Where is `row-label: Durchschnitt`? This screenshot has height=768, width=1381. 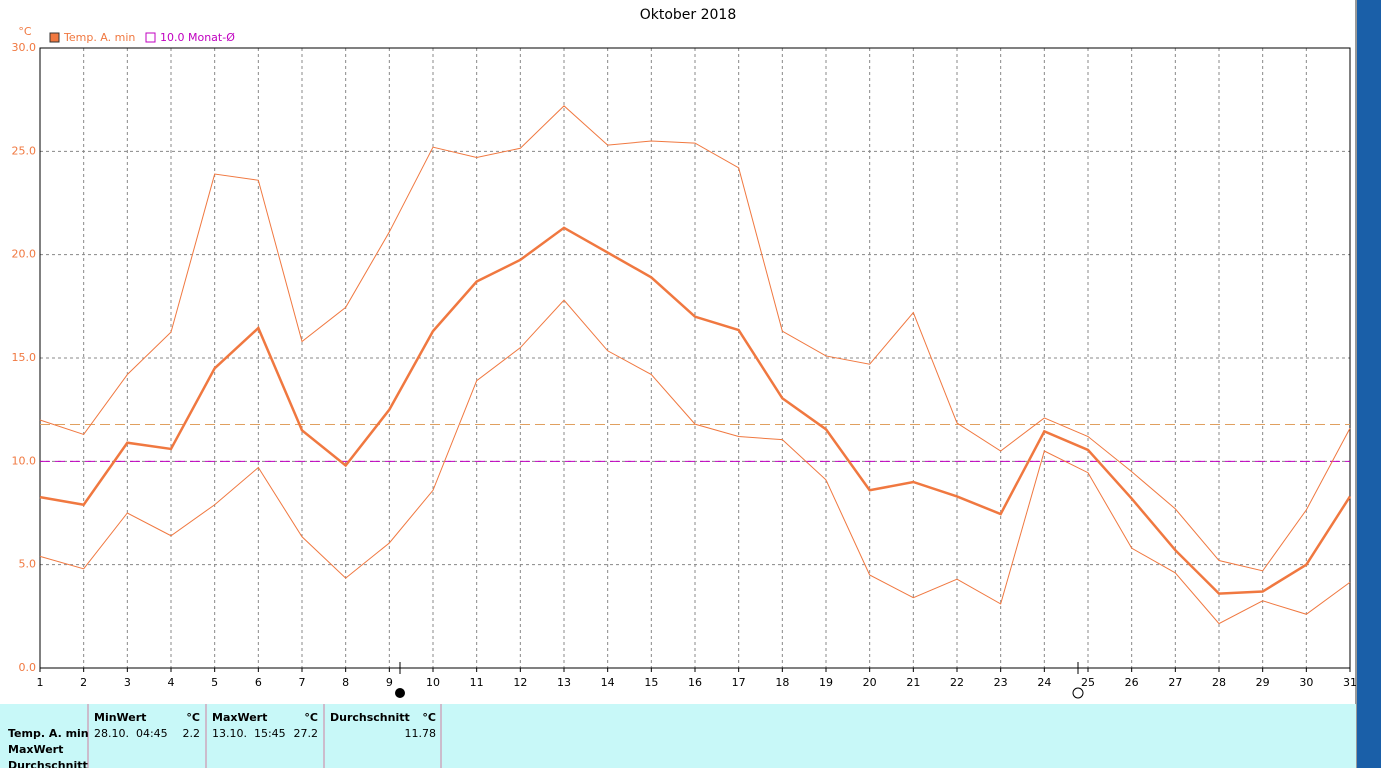
row-label: Durchschnitt is located at coordinates (48, 763).